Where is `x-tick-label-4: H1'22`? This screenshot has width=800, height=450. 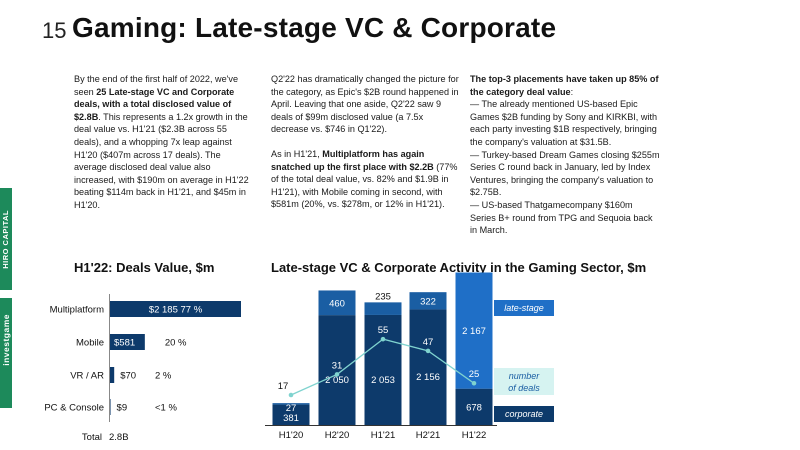 x-tick-label-4: H1'22 is located at coordinates (474, 435).